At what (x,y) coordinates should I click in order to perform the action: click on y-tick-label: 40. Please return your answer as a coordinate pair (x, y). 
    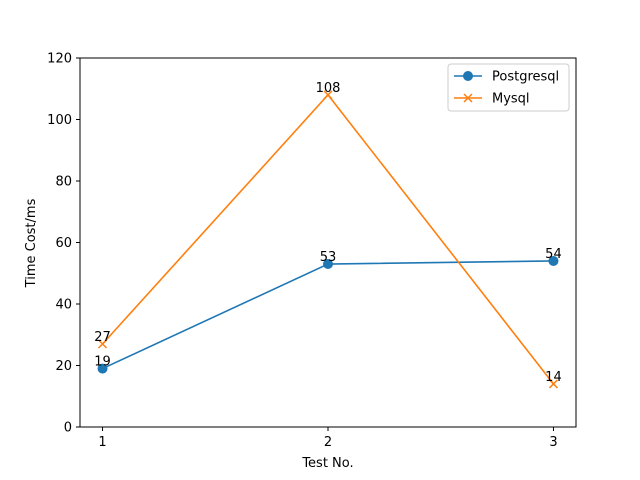
    Looking at the image, I should click on (63, 305).